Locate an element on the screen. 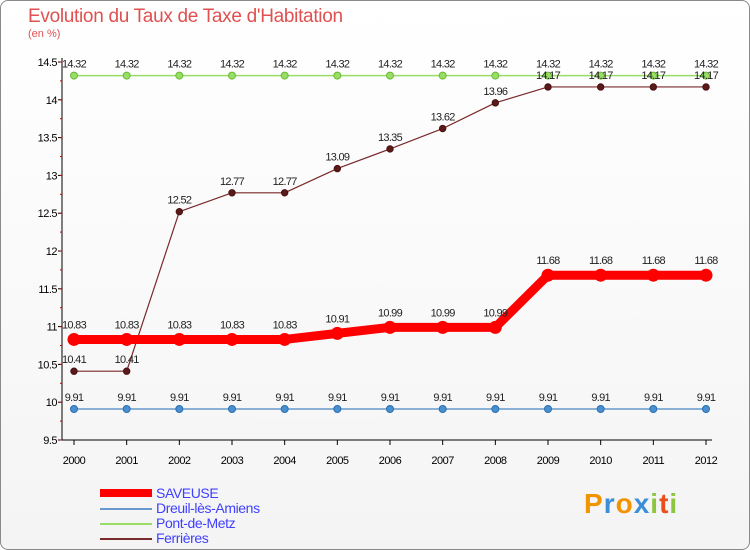 The width and height of the screenshot is (750, 550). x-tick-label: 2001 is located at coordinates (126, 461).